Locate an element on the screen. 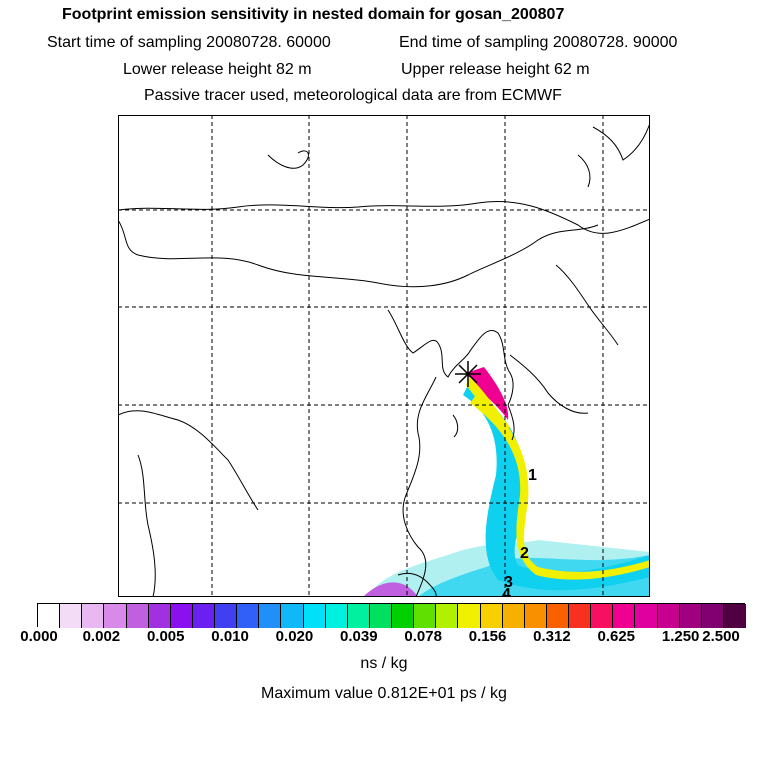  colorbar-tick-label: 2.500 is located at coordinates (721, 636).